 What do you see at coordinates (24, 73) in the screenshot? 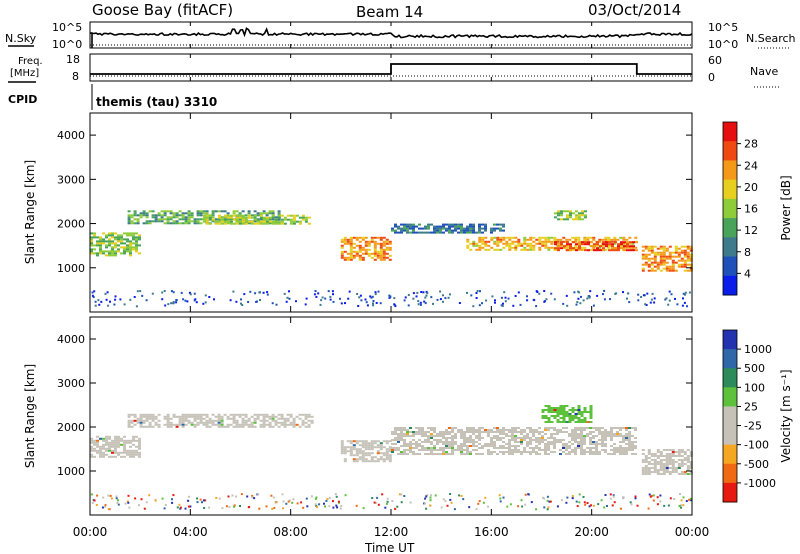
I see `freq-label-2: [MHz]` at bounding box center [24, 73].